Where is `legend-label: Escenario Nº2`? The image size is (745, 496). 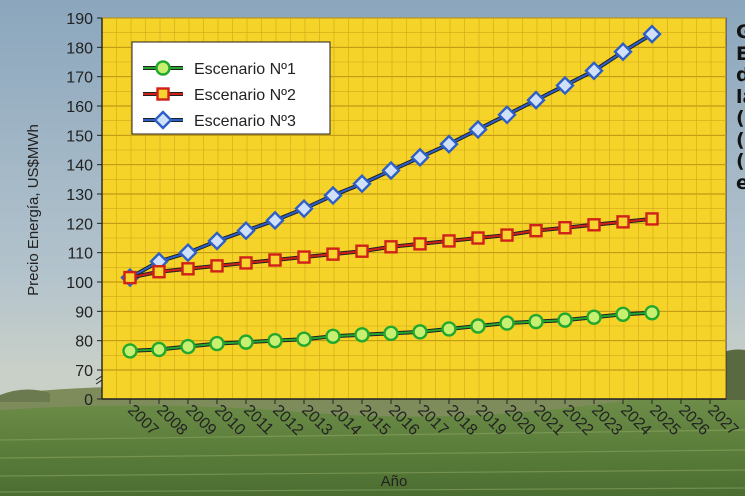
legend-label: Escenario Nº2 is located at coordinates (245, 95).